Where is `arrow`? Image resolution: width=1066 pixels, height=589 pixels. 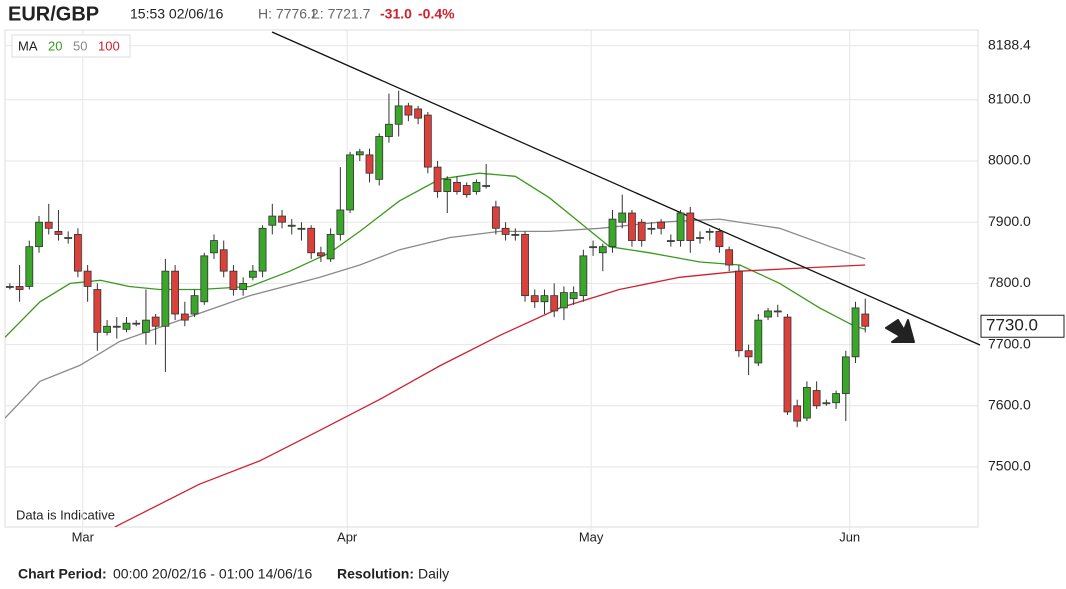
arrow is located at coordinates (900, 331).